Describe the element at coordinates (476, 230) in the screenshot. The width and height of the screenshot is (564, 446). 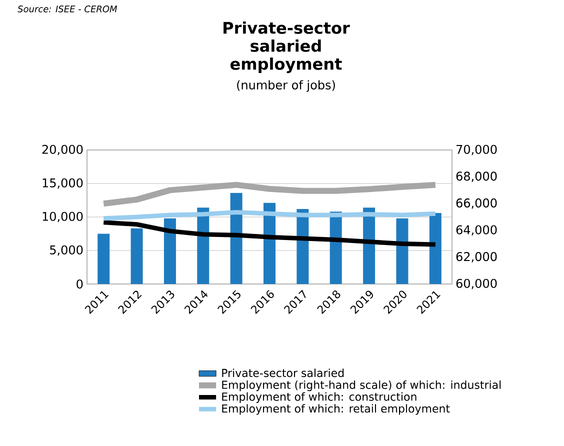
I see `y2-tick-label: 64,000` at that location.